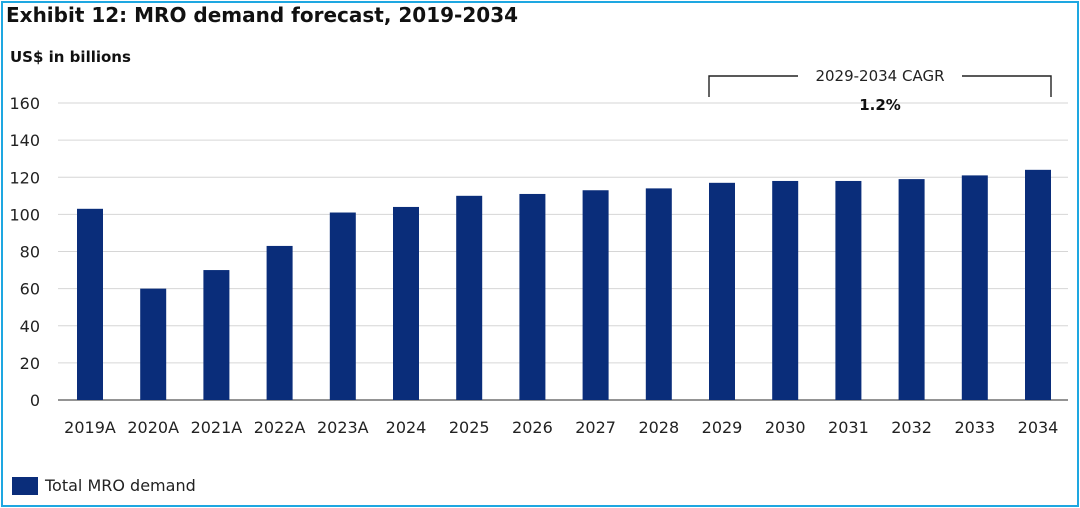  Describe the element at coordinates (911, 427) in the screenshot. I see `x-tick-label: 2032` at that location.